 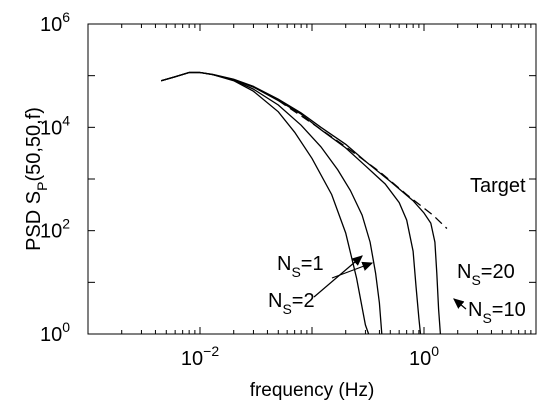 What do you see at coordinates (498, 186) in the screenshot?
I see `annotation-target: Target` at bounding box center [498, 186].